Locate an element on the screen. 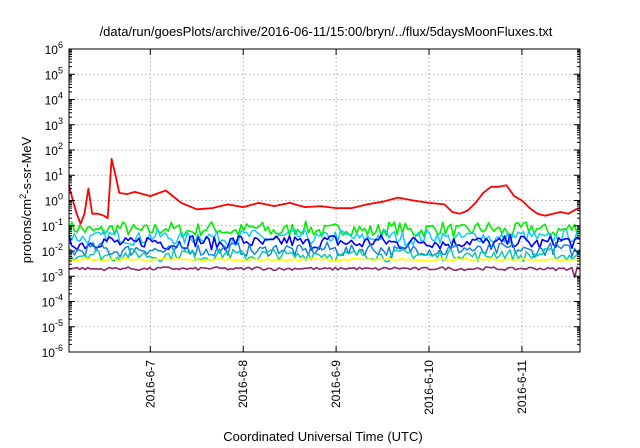  y-tick-label: 10² is located at coordinates (54, 149).